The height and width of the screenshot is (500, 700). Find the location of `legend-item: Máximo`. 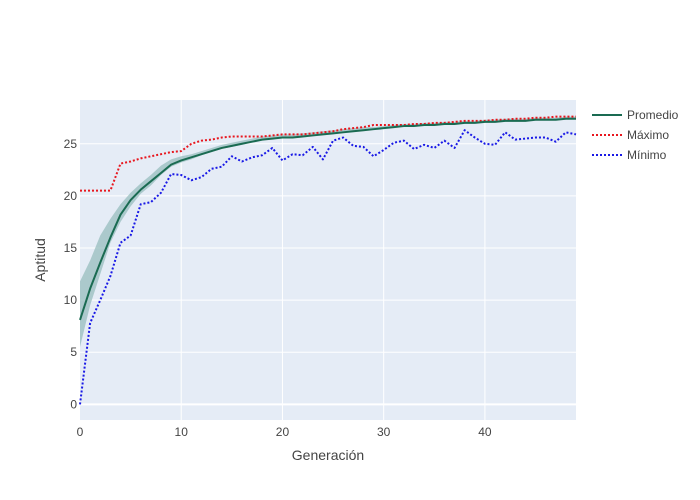

legend-item: Máximo is located at coordinates (630, 135).